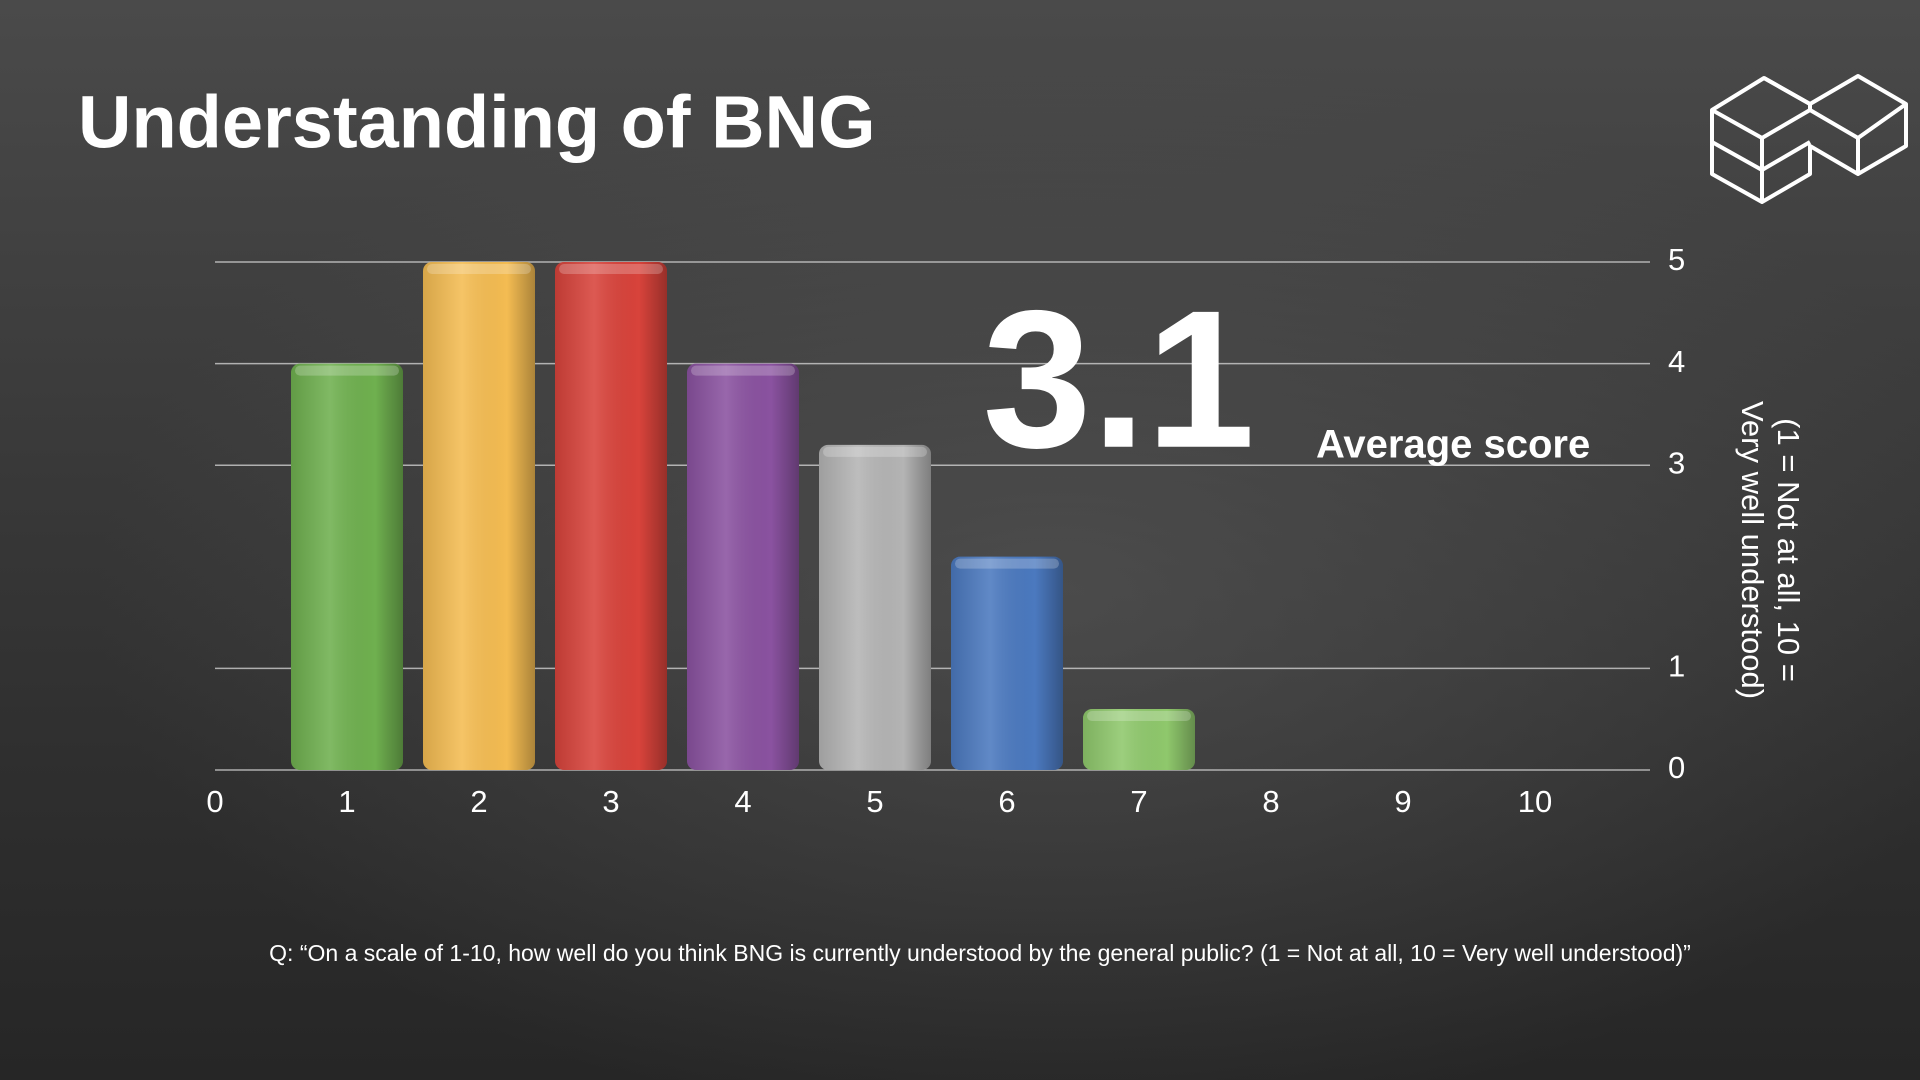 The width and height of the screenshot is (1920, 1080). I want to click on x-tick-label: 4, so click(742, 801).